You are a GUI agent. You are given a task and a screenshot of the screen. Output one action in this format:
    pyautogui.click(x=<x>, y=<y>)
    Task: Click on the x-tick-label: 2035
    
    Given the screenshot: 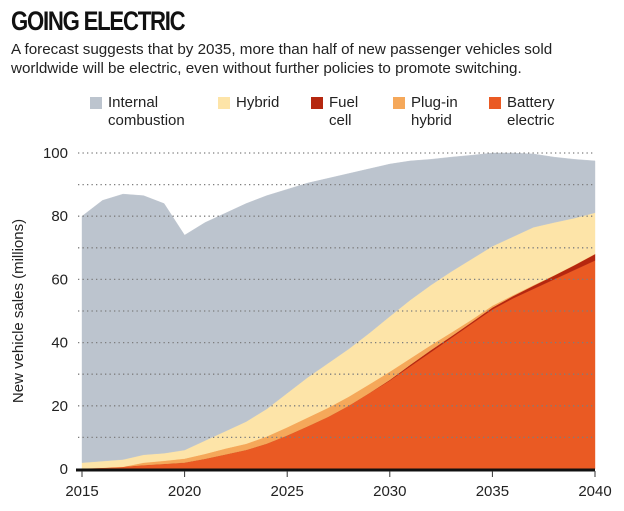 What is the action you would take?
    pyautogui.click(x=492, y=491)
    